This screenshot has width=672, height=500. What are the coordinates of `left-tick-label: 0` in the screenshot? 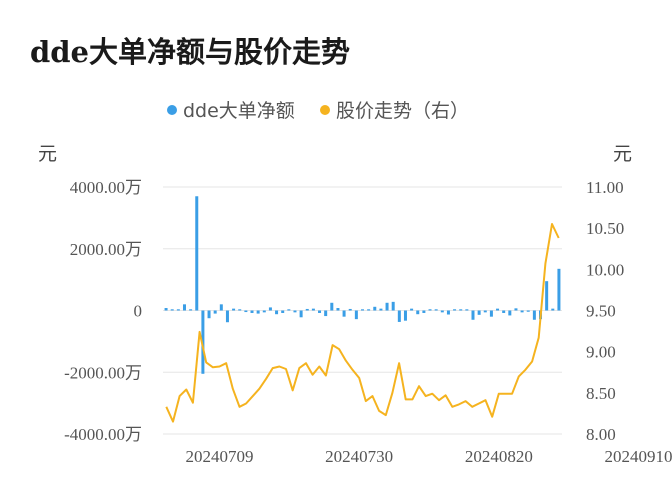 It's located at (138, 311).